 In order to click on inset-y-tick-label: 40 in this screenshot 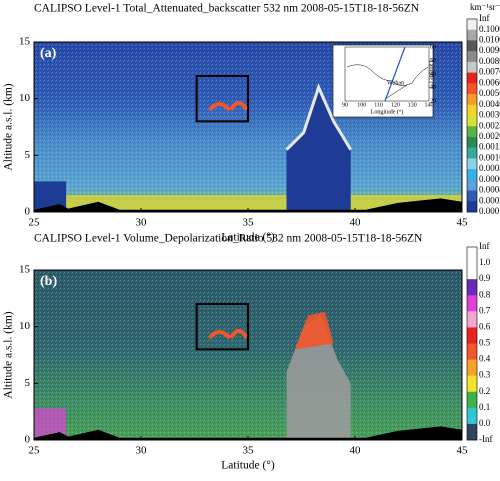, I will do `click(433, 74)`.